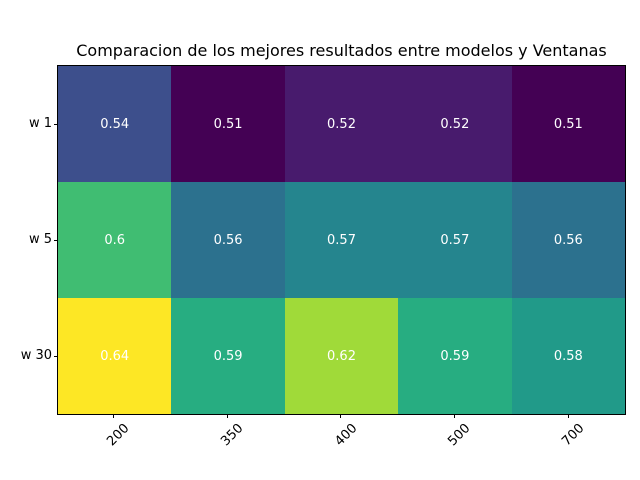 Image resolution: width=640 pixels, height=480 pixels. What do you see at coordinates (115, 124) in the screenshot?
I see `heatmap-cell: 0.54` at bounding box center [115, 124].